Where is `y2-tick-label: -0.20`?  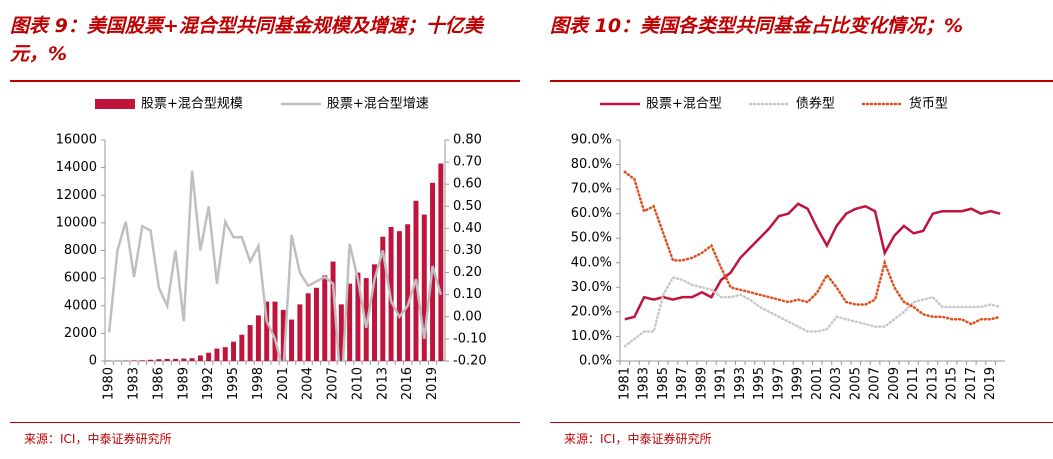
y2-tick-label: -0.20 is located at coordinates (470, 361).